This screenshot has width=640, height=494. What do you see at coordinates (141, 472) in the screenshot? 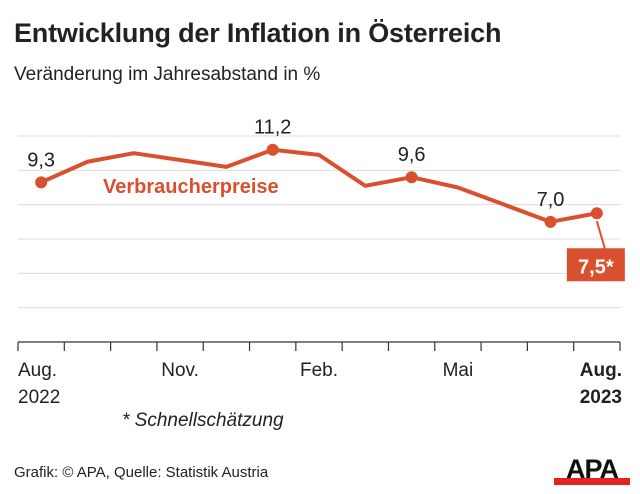
I see `source-credit: Grafik: © APA, Quelle: Statistik Austria` at bounding box center [141, 472].